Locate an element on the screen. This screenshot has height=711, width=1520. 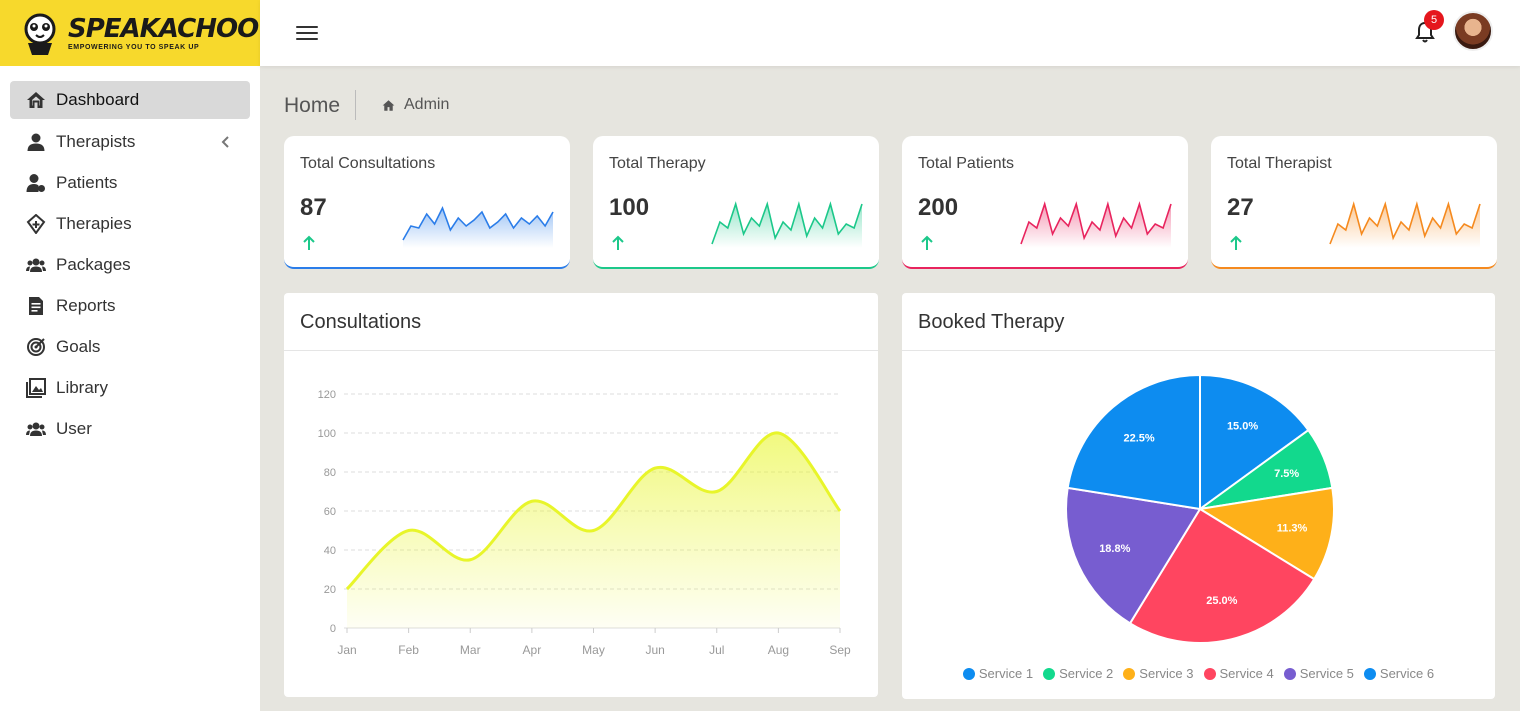
sidebar-item-library: Library is located at coordinates (130, 388).